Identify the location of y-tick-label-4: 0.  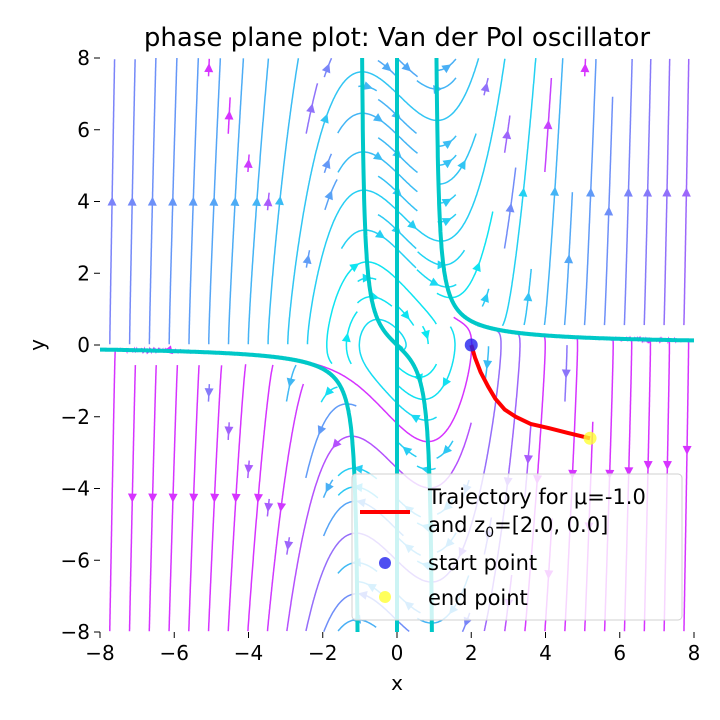
(83, 345).